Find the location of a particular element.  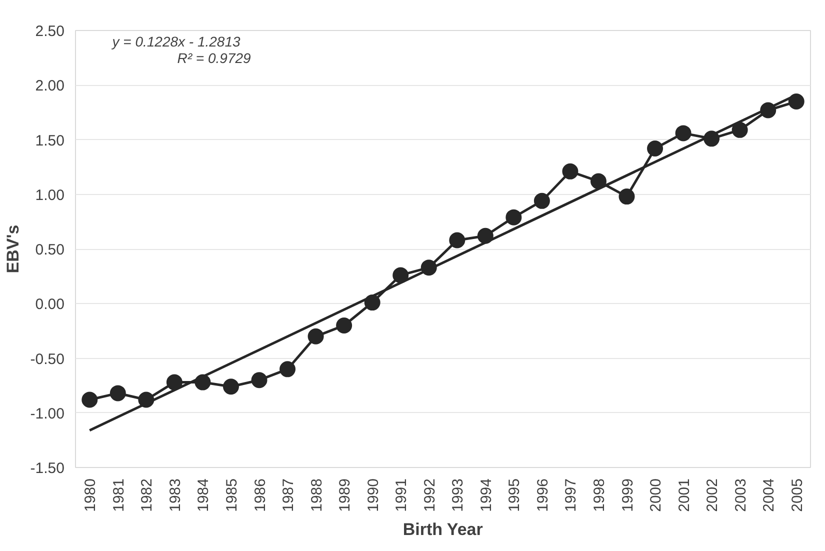

x-tick-label: 1994 is located at coordinates (486, 495).